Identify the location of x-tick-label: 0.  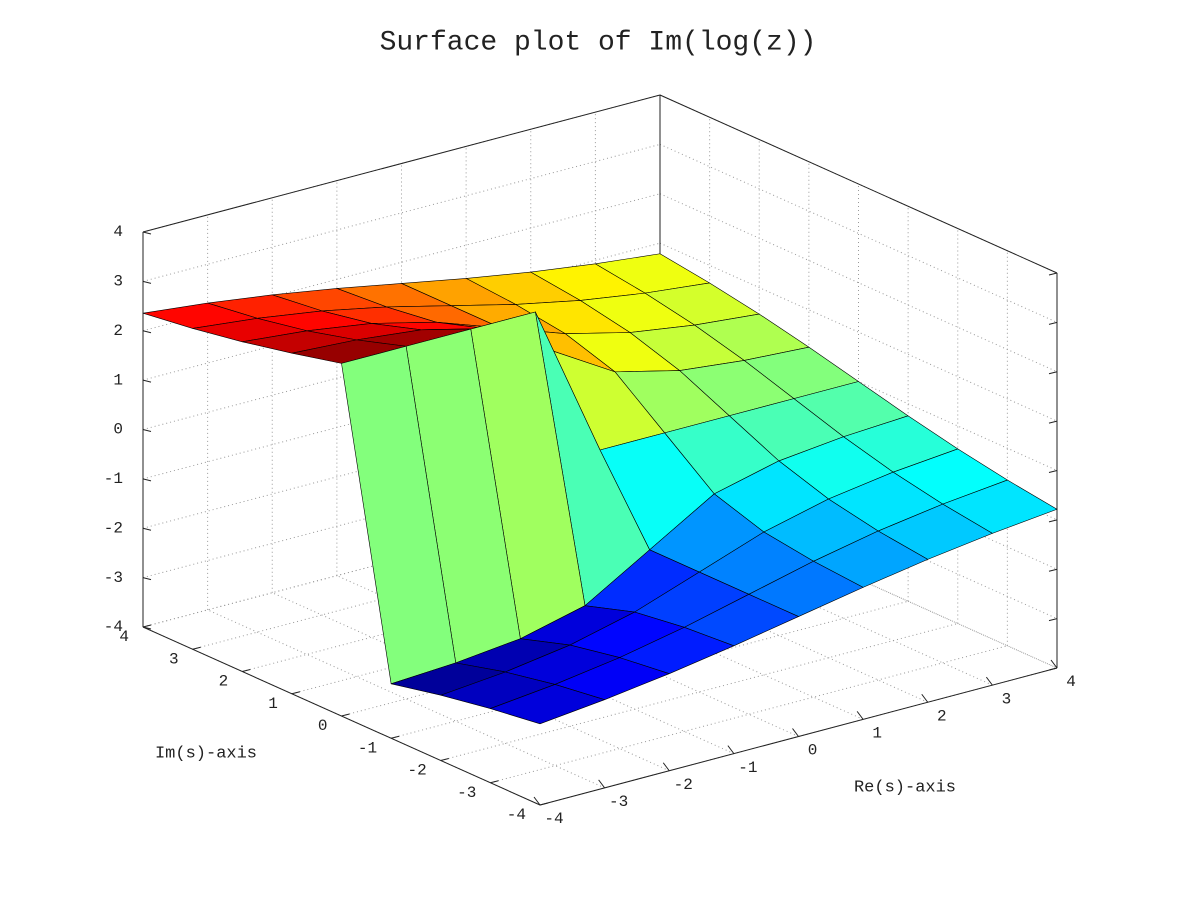
(813, 751).